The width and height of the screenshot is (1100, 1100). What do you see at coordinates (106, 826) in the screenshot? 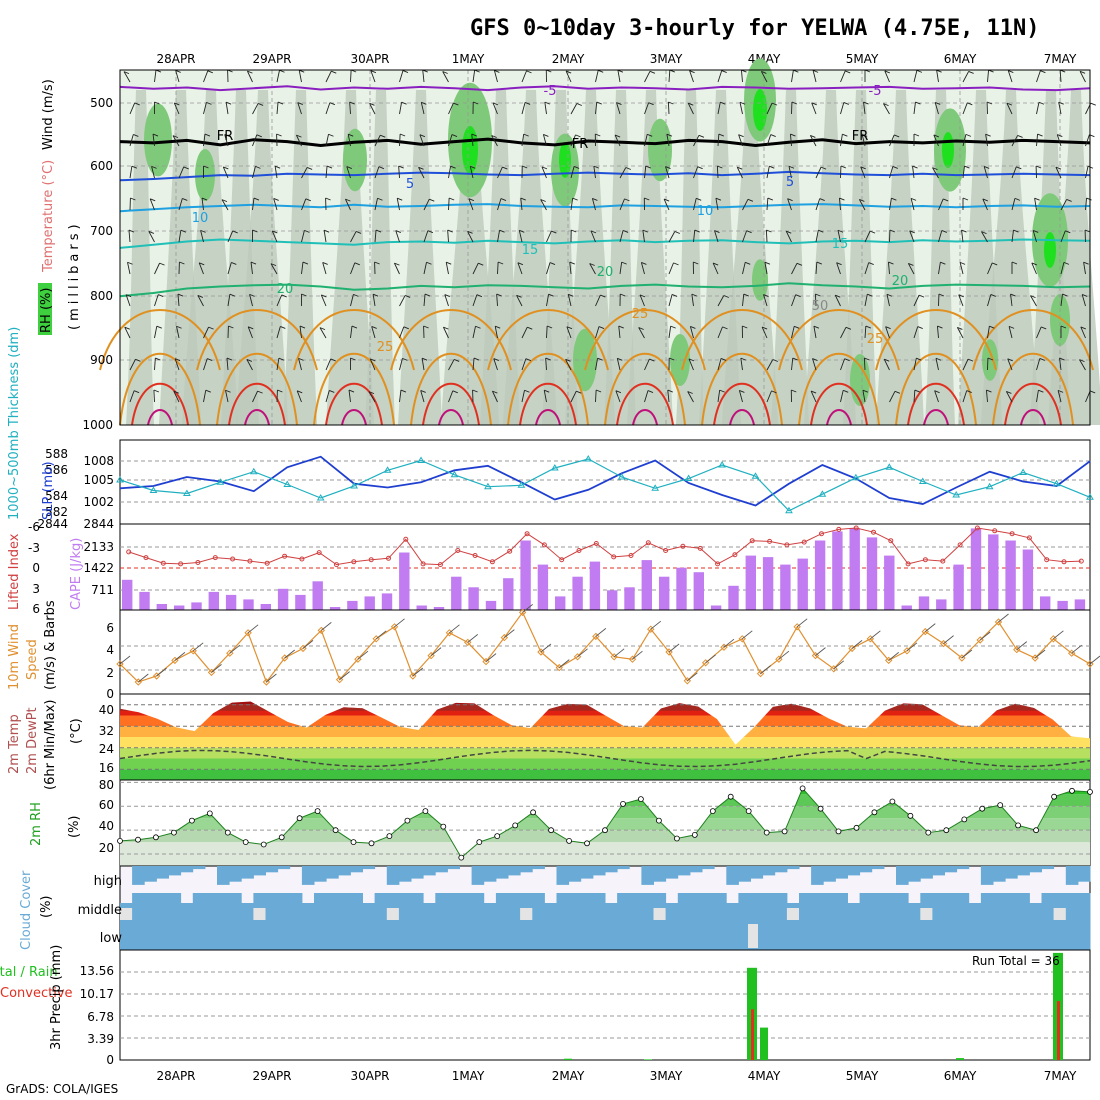
I see `rh-tick: 40` at bounding box center [106, 826].